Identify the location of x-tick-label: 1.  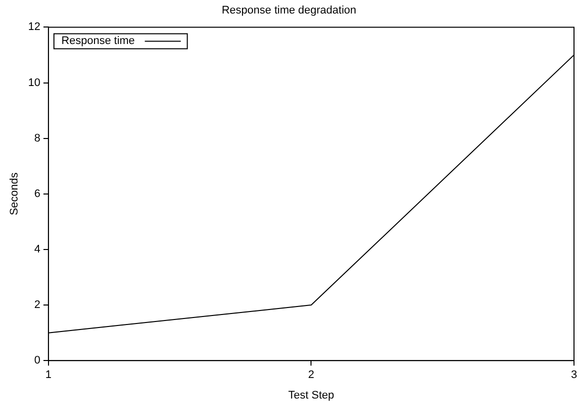
(48, 375).